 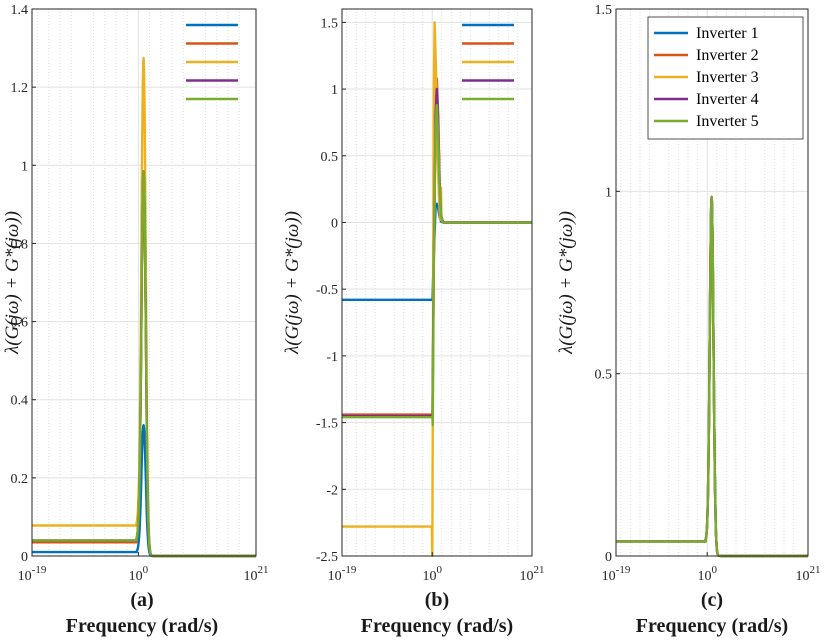 I want to click on y-tick-label: 0.6, so click(x=20, y=323).